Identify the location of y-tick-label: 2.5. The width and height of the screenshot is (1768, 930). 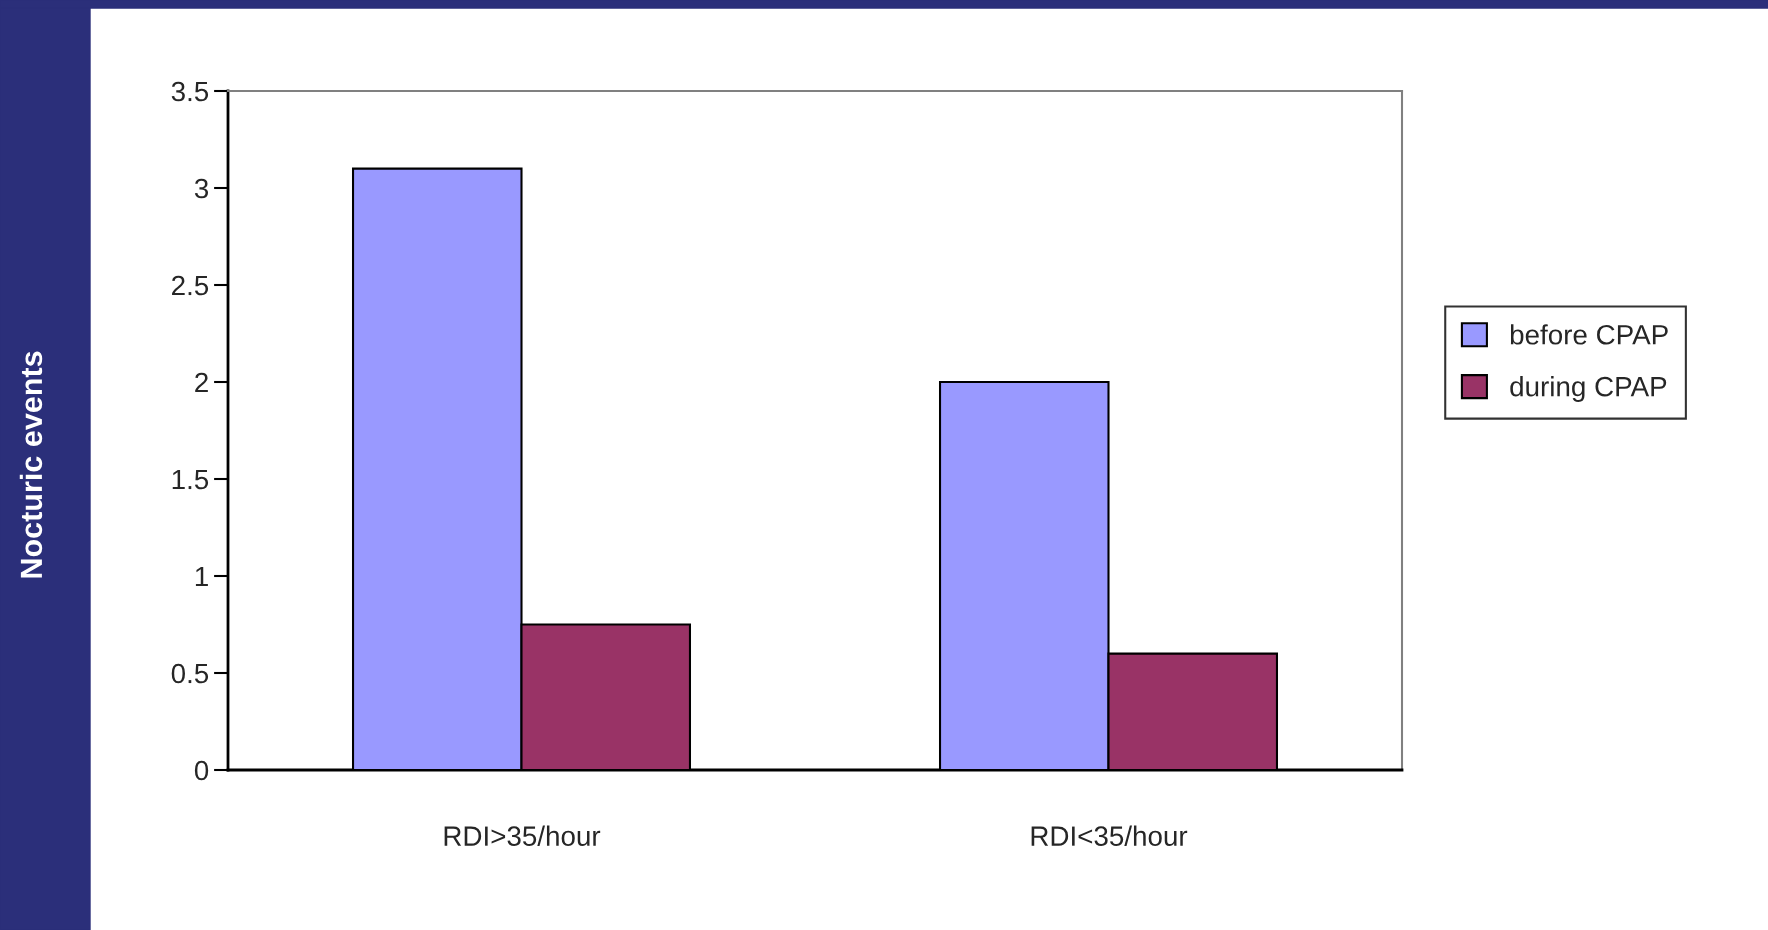
(190, 285).